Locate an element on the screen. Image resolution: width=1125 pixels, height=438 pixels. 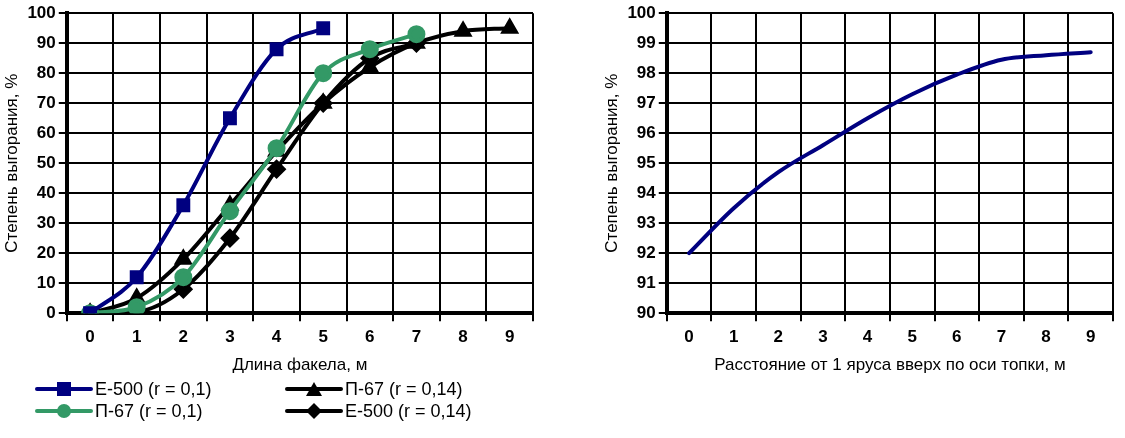
y-tick-label: 10 is located at coordinates (46, 282).